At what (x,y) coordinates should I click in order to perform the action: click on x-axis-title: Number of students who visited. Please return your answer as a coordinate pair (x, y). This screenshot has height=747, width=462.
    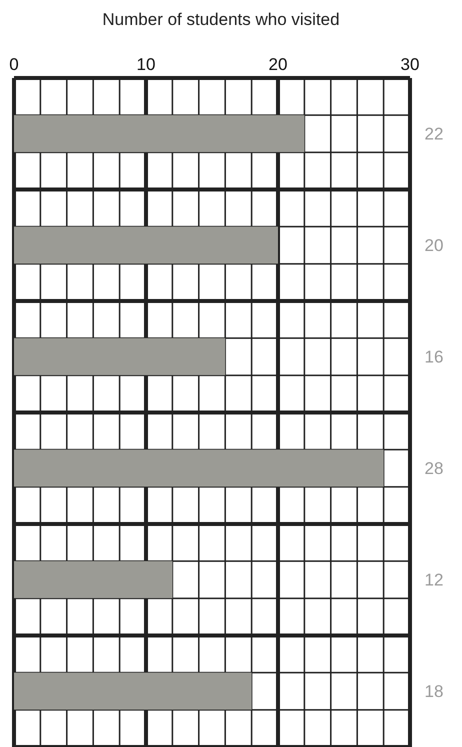
    Looking at the image, I should click on (221, 20).